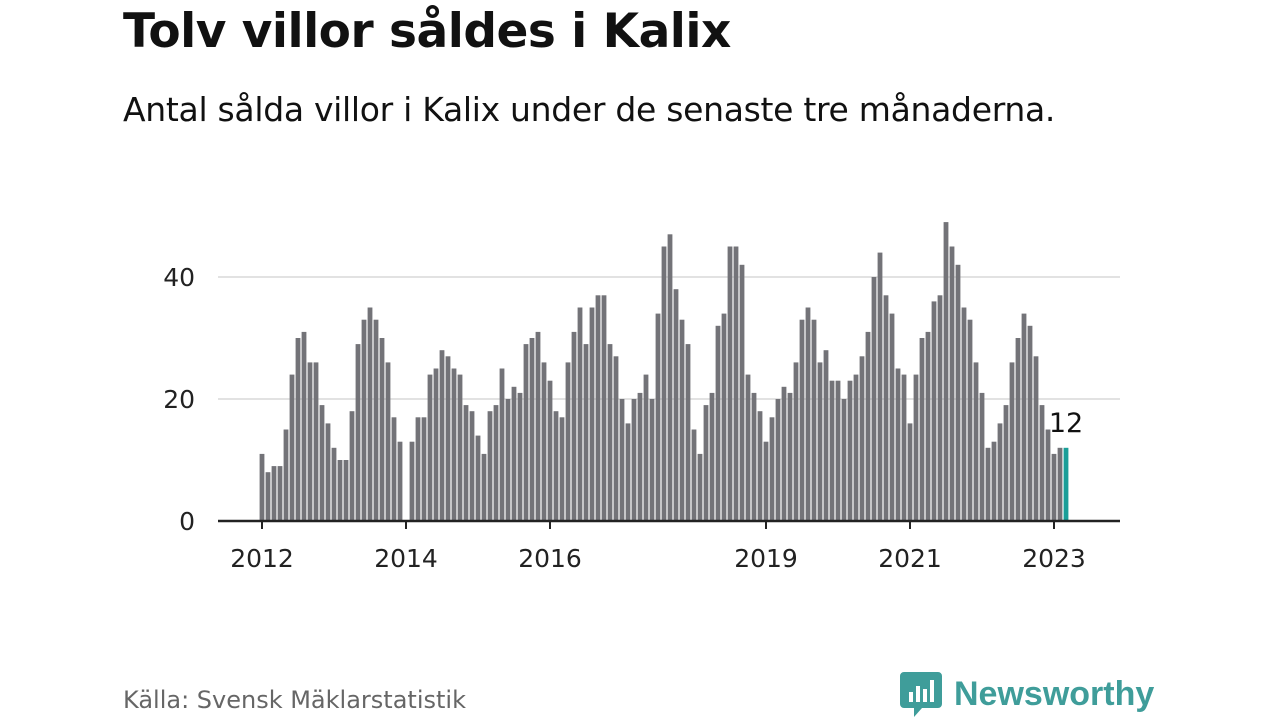 The width and height of the screenshot is (1280, 720). Describe the element at coordinates (766, 558) in the screenshot. I see `x-tick-label: 2019` at that location.